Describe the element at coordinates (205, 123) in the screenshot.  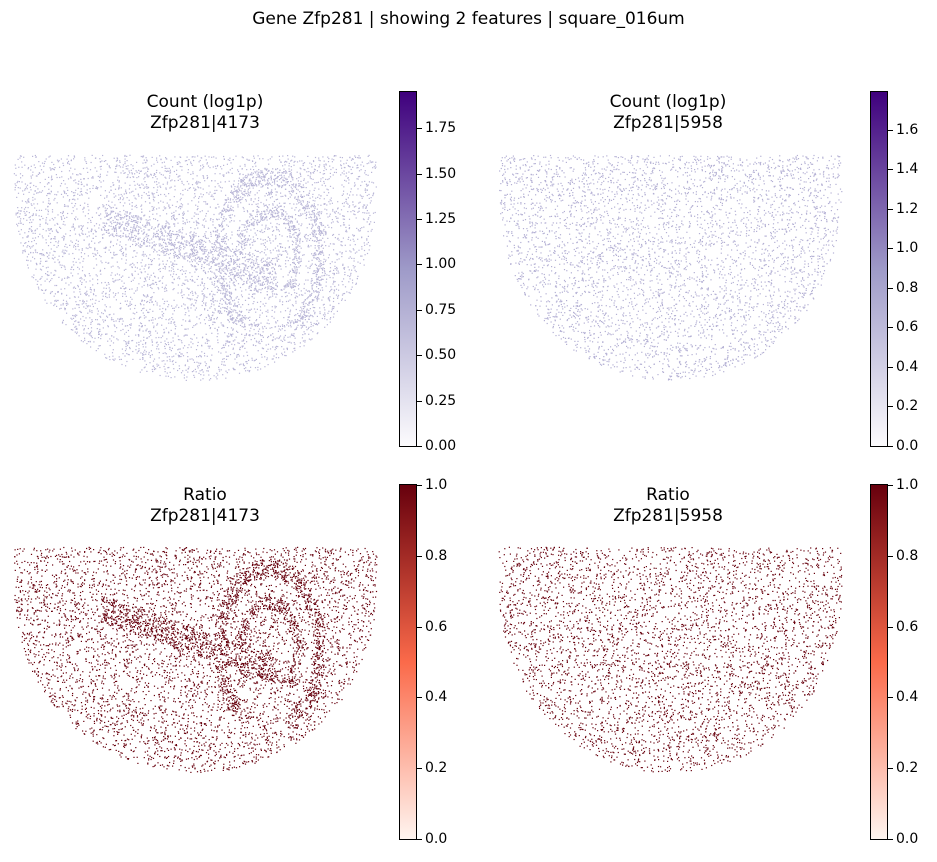
I see `panel-title-line2: Zfp281|4173` at that location.